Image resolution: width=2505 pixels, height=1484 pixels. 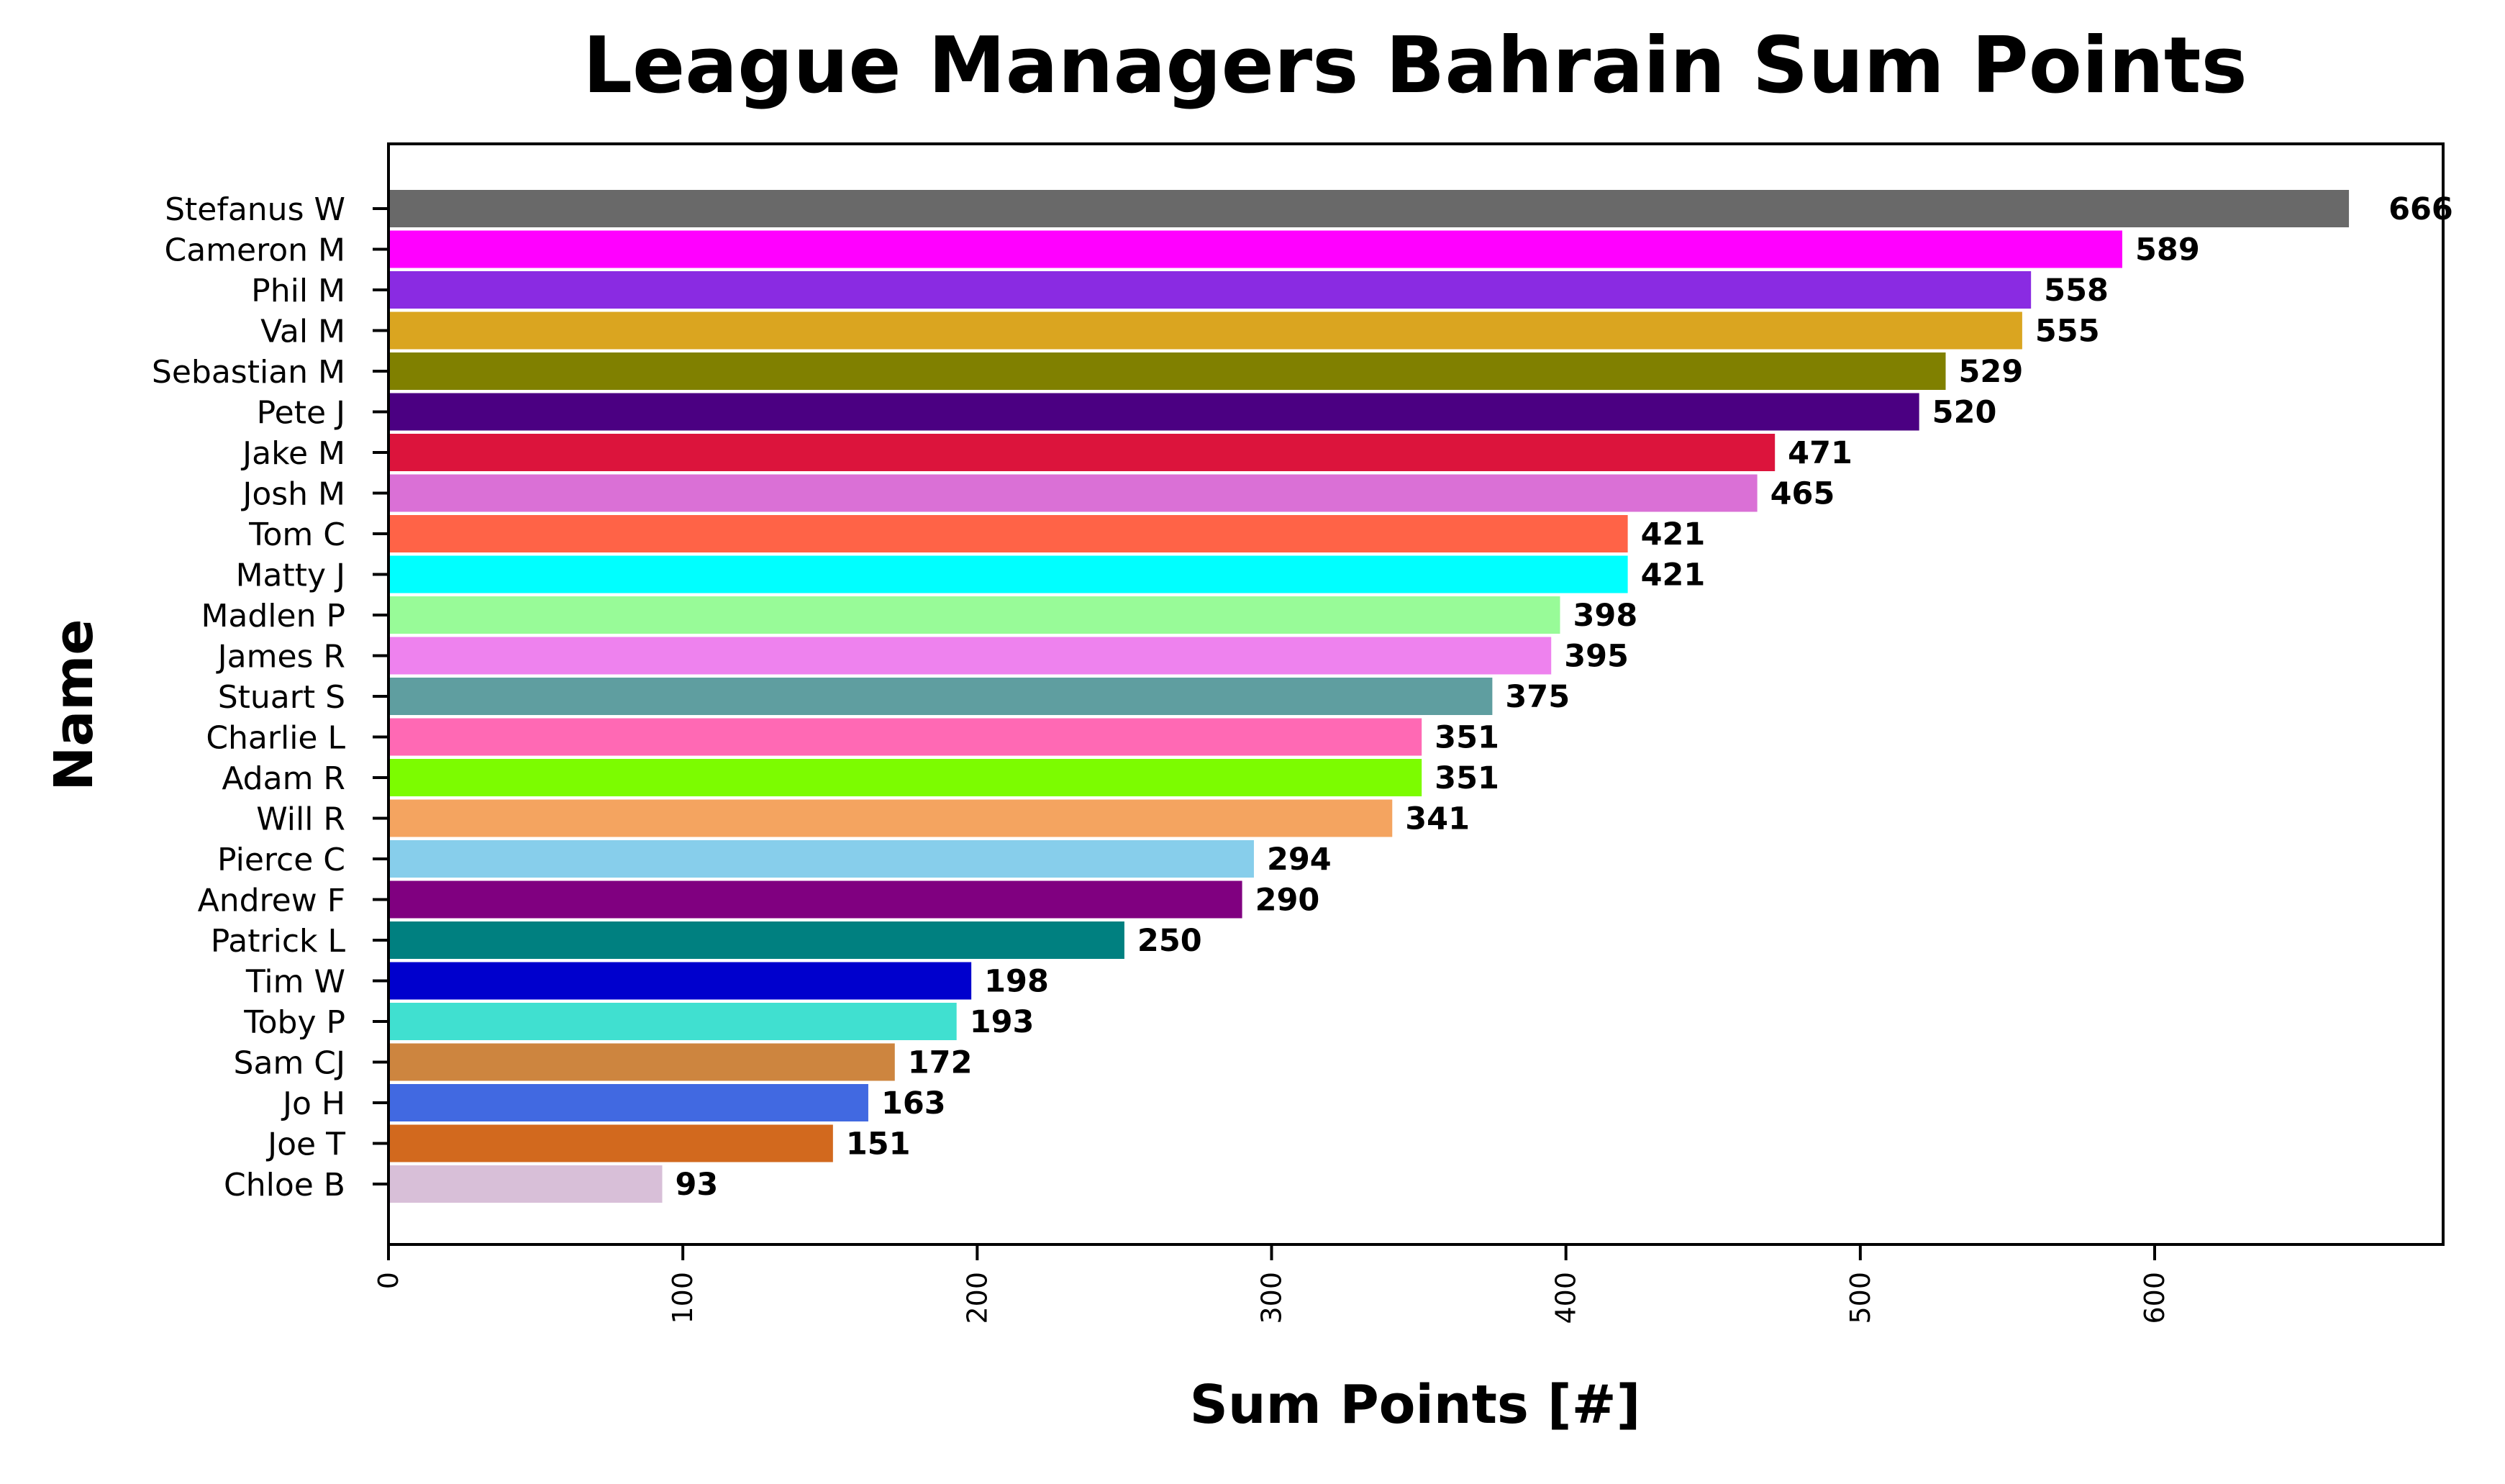 What do you see at coordinates (815, 900) in the screenshot?
I see `bar-andrew-f` at bounding box center [815, 900].